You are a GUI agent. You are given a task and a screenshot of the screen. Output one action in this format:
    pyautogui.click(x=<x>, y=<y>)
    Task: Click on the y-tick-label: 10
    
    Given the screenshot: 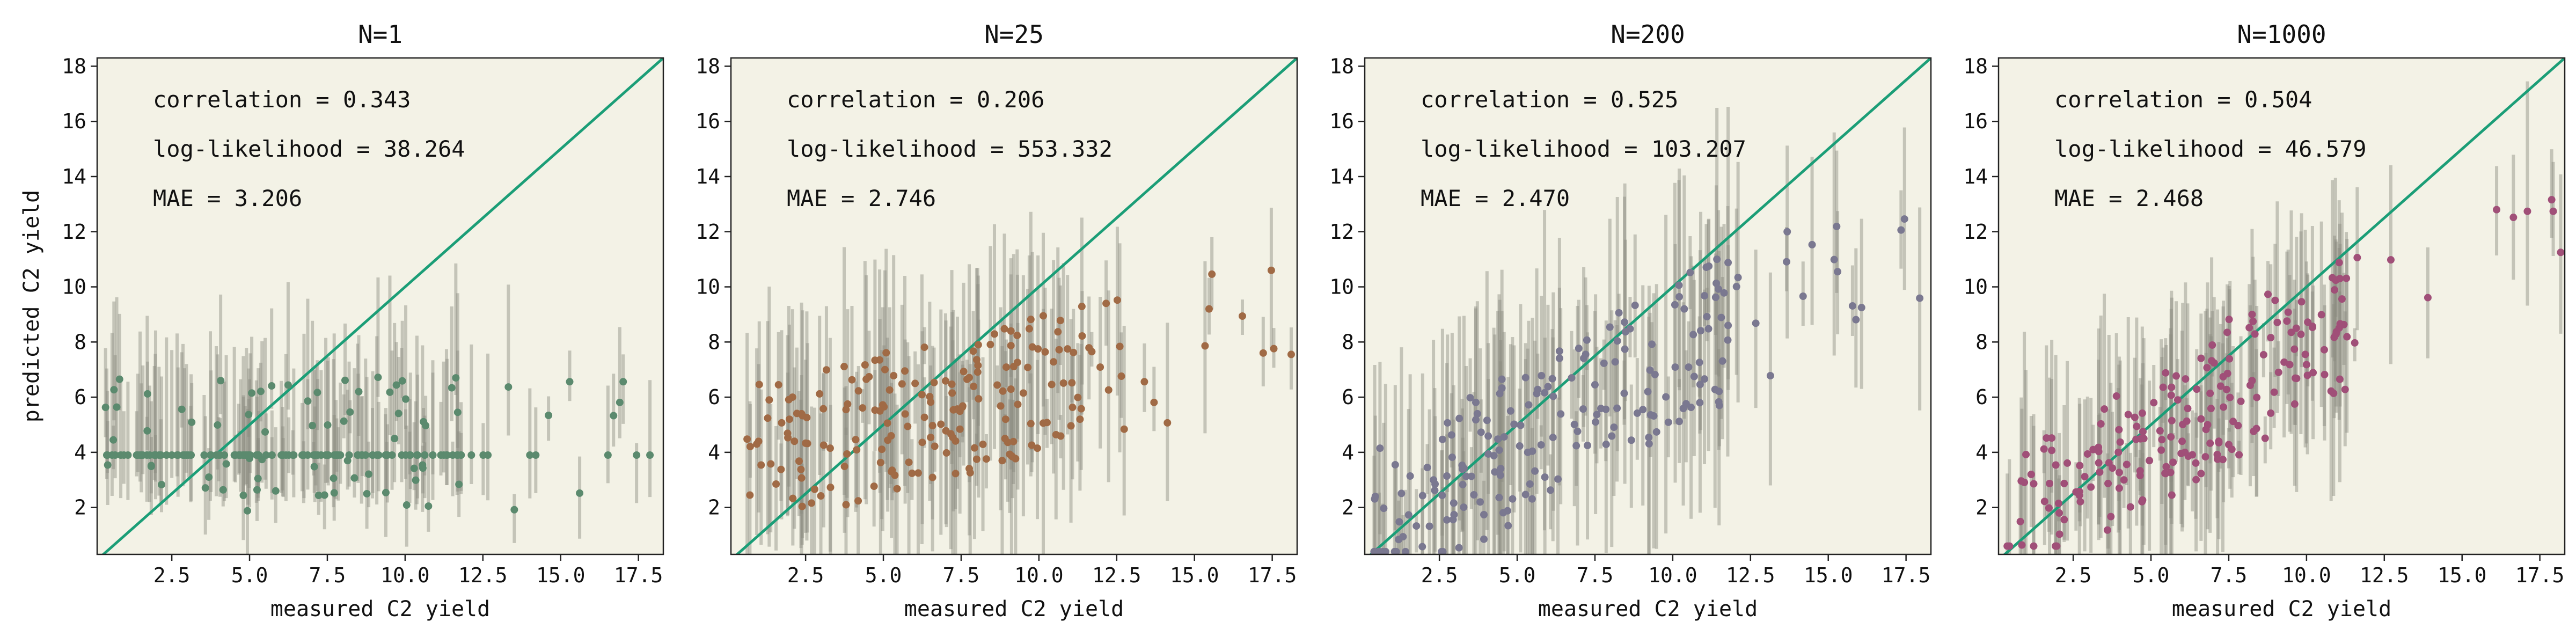 What is the action you would take?
    pyautogui.click(x=74, y=287)
    